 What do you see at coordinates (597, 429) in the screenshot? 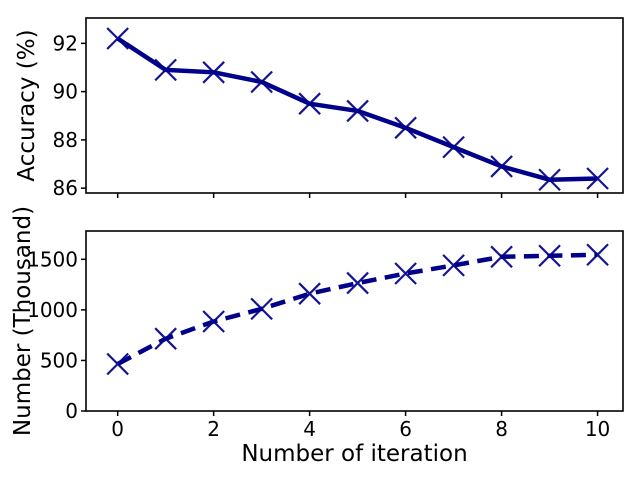
I see `x-tick-label: 10` at bounding box center [597, 429].